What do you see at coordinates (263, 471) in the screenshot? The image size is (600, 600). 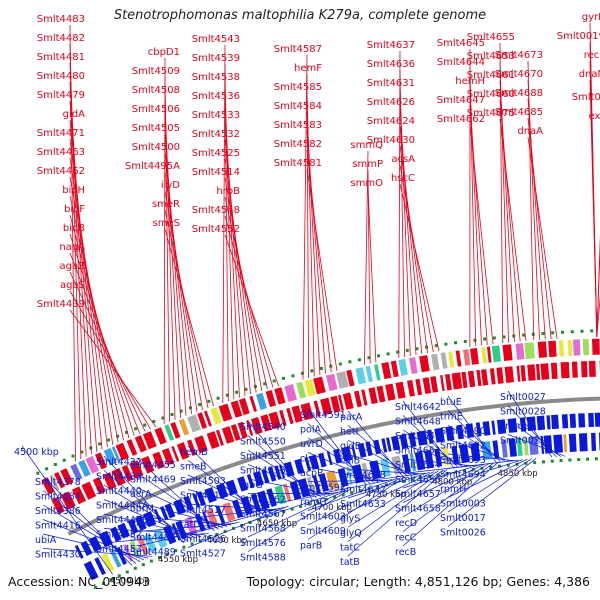 I see `reverse-gene-label: Smlt4555` at bounding box center [263, 471].